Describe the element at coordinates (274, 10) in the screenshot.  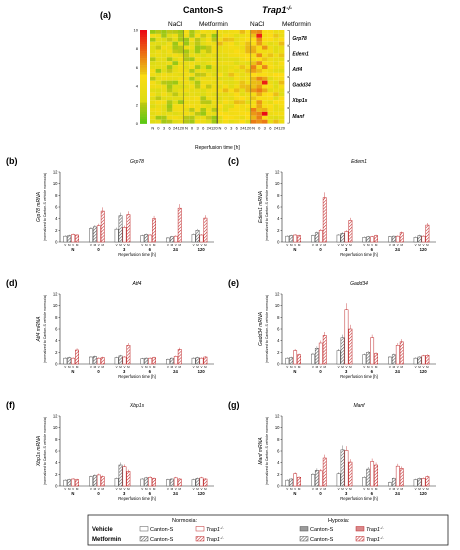
I see `group-label-trap-name: Trap1` at that location.